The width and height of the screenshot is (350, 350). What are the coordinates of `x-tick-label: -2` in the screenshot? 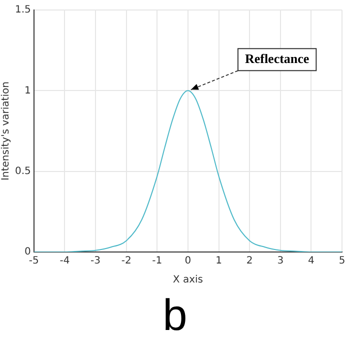 It's located at (126, 261).